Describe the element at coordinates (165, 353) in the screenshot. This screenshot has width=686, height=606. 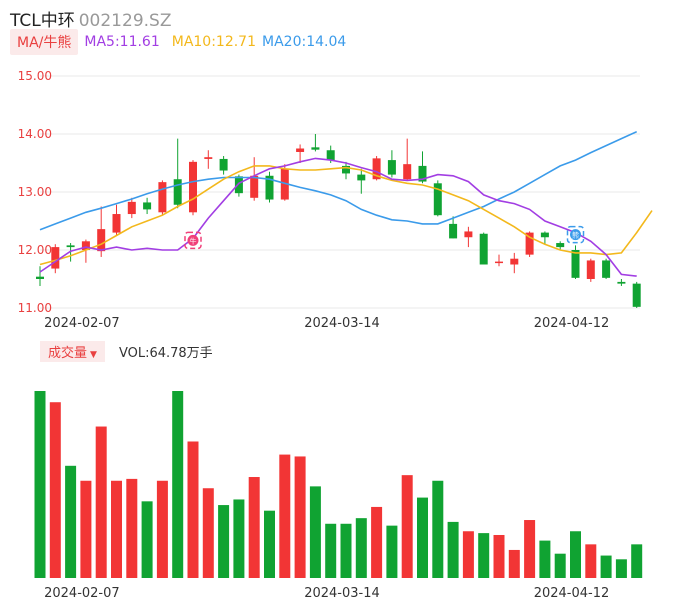
I see `volume-value: VOL:64.78万手` at that location.